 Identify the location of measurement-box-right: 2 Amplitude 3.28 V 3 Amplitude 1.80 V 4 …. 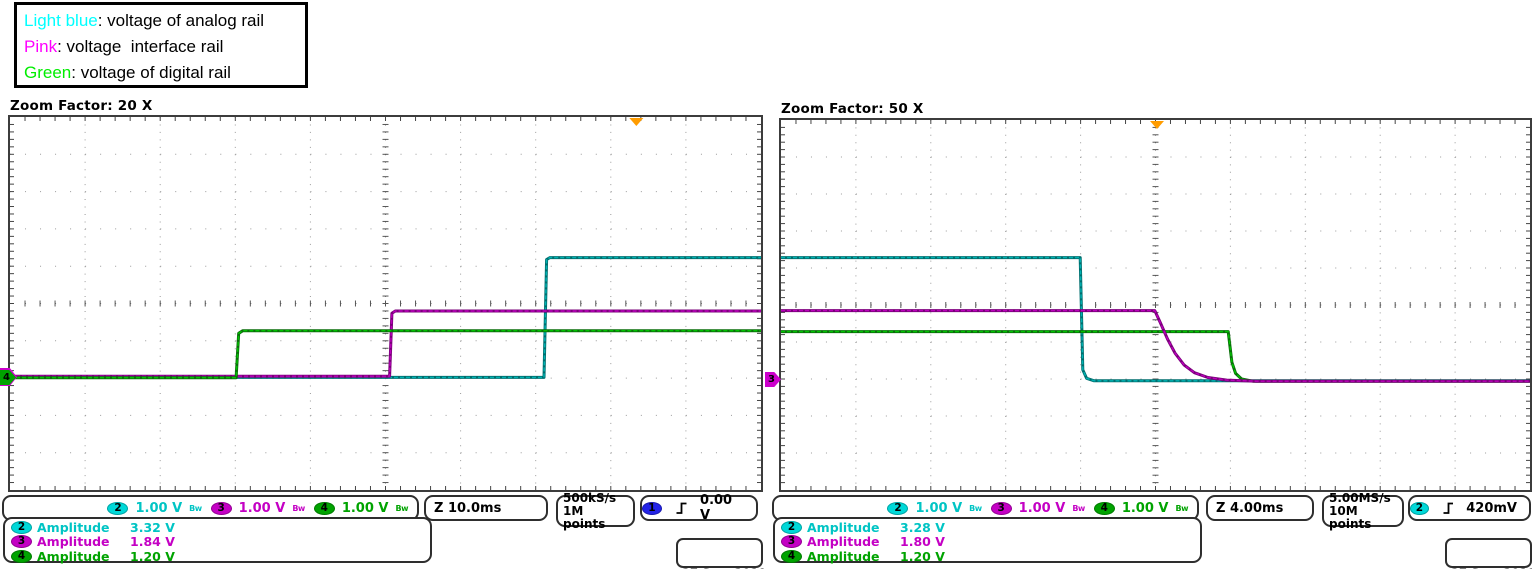
(987, 540).